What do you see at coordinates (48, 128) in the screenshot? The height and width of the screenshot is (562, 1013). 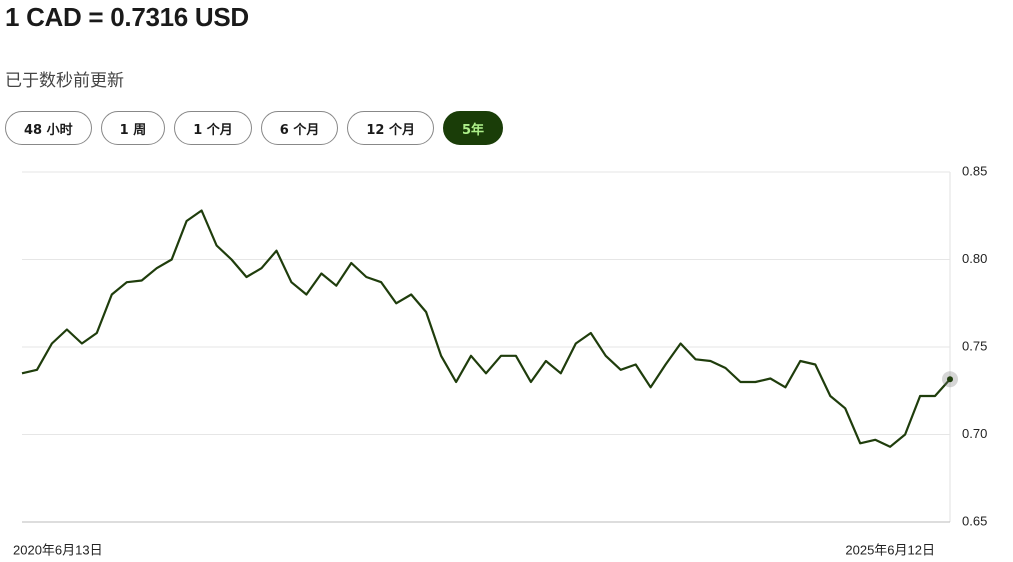 I see `range-button: 48 小时` at bounding box center [48, 128].